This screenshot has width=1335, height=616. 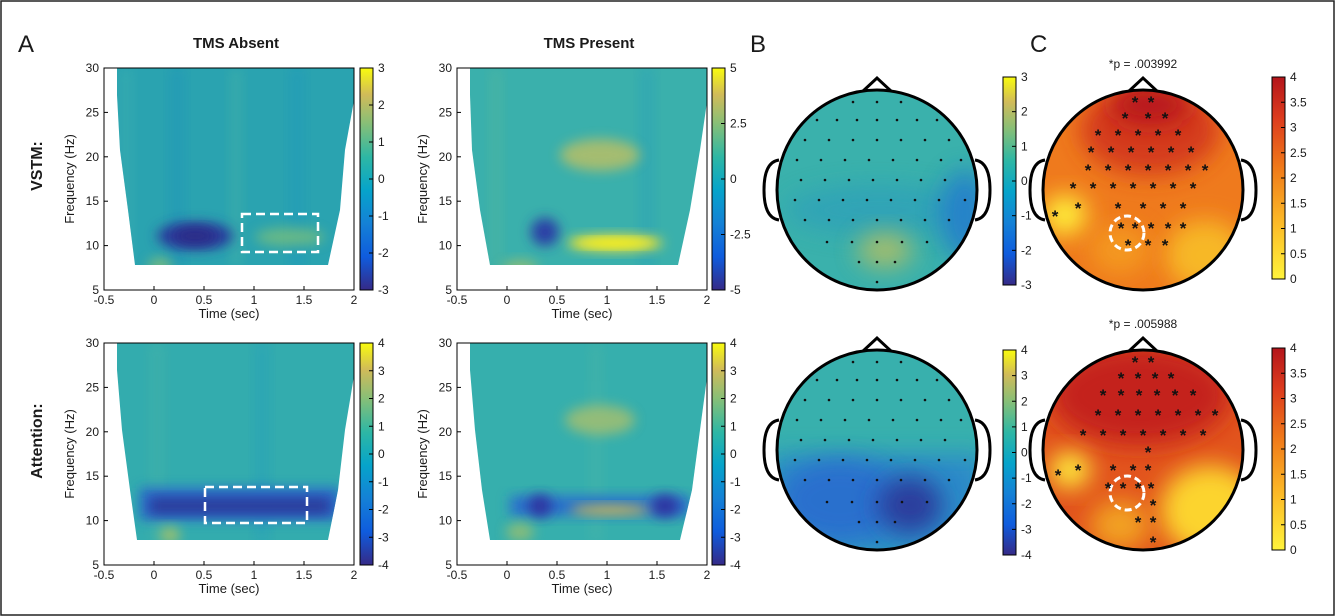 What do you see at coordinates (304, 575) in the screenshot?
I see `x-tick-label: 1.5` at bounding box center [304, 575].